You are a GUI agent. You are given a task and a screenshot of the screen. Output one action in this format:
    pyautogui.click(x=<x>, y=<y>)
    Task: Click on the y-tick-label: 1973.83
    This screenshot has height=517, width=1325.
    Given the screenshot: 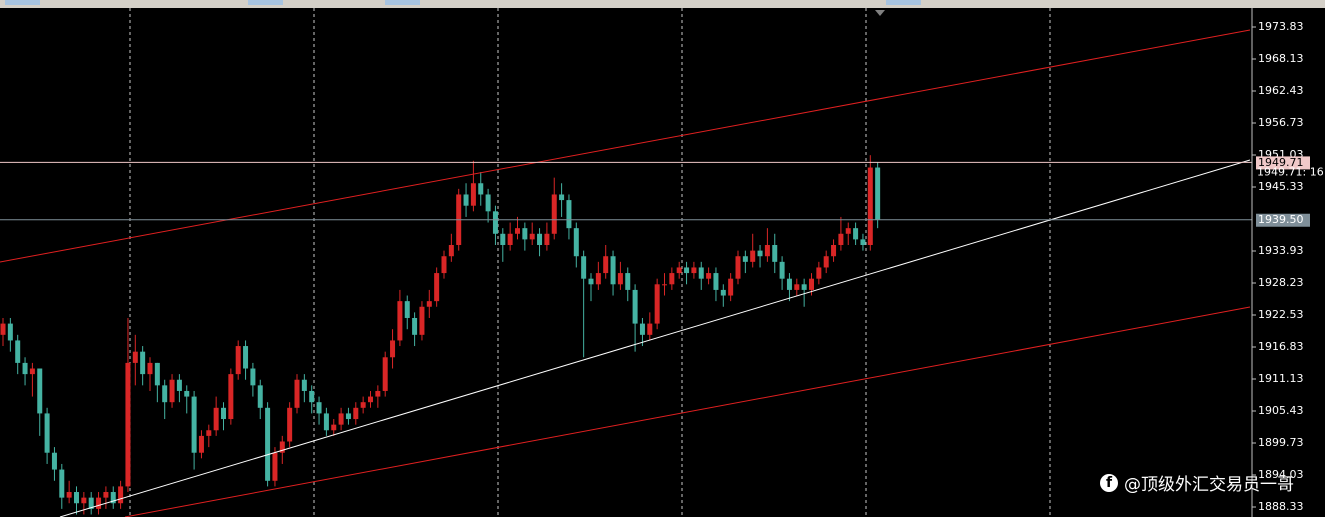 What is the action you would take?
    pyautogui.click(x=1281, y=26)
    